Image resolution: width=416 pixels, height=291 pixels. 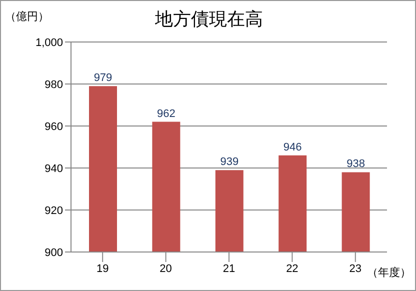 What do you see at coordinates (53, 168) in the screenshot?
I see `y-tick-label: 940` at bounding box center [53, 168].